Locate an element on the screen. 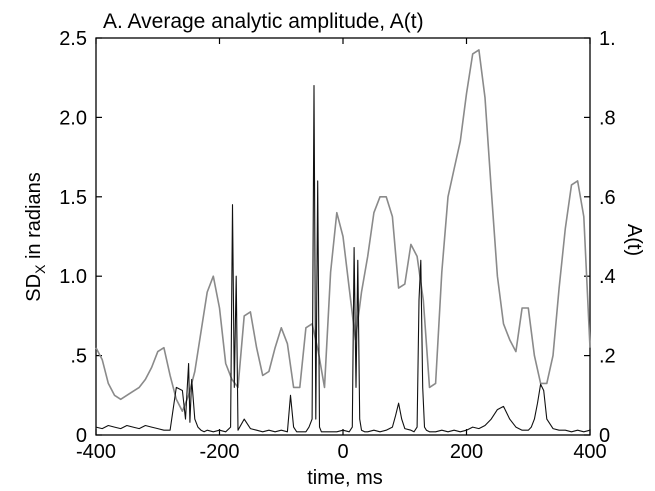 This screenshot has width=655, height=491. x-tick-label: 0 is located at coordinates (342, 452).